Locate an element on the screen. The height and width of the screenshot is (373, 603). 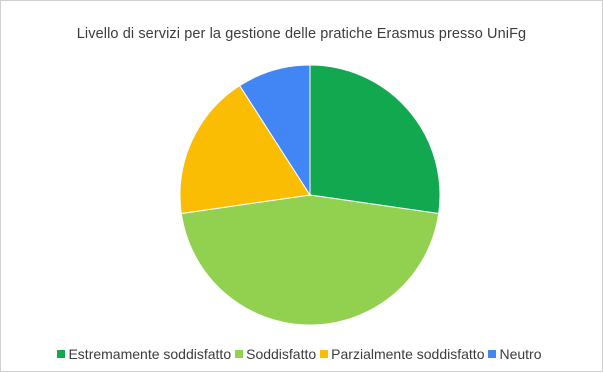
legend-item: Soddisfatto is located at coordinates (275, 354).